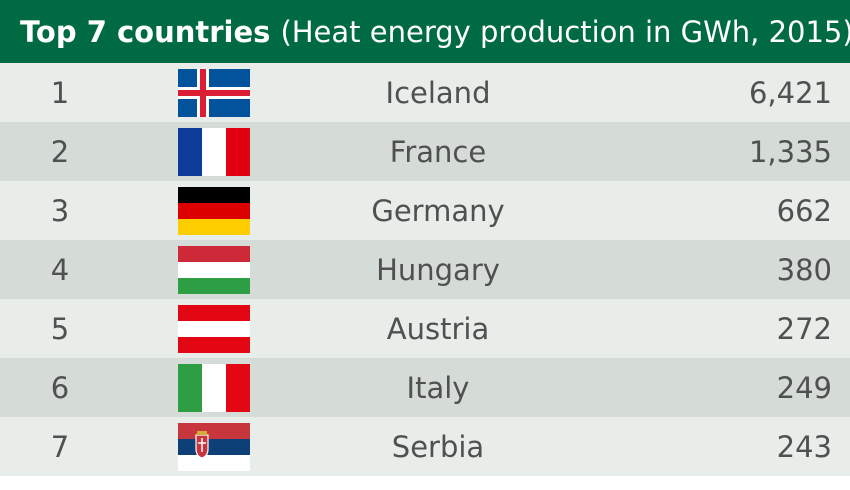 Image resolution: width=850 pixels, height=490 pixels. I want to click on value-cell: 380, so click(804, 269).